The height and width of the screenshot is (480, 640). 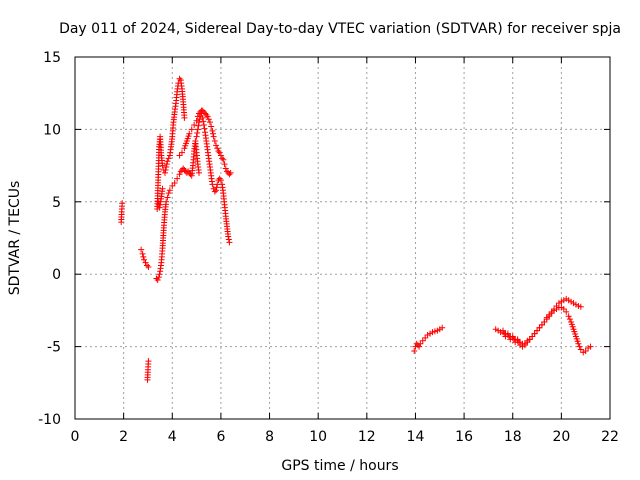 I want to click on x-tick-label: 22, so click(x=610, y=437).